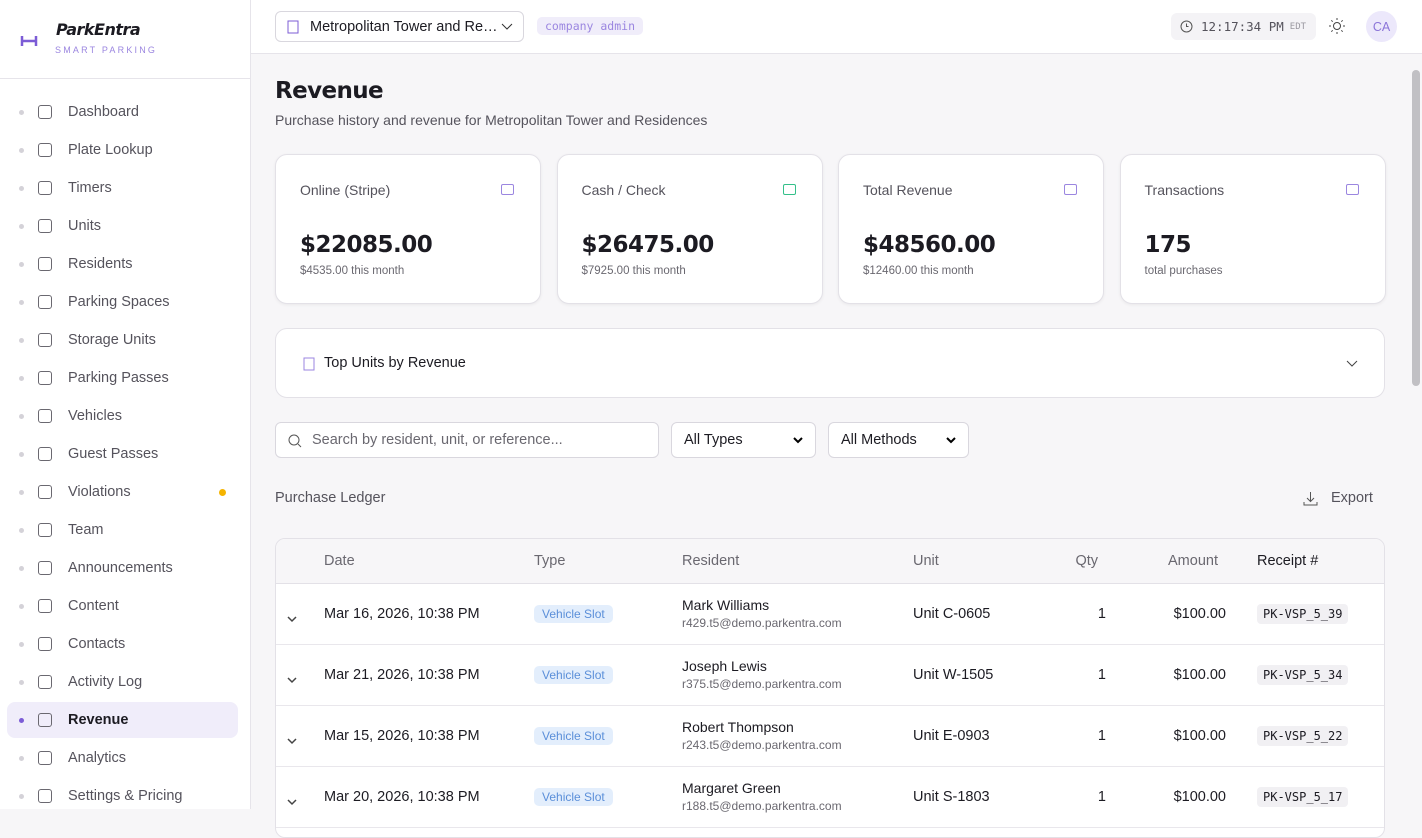 This screenshot has width=1422, height=838. Describe the element at coordinates (1337, 26) in the screenshot. I see `theme-toggle` at that location.